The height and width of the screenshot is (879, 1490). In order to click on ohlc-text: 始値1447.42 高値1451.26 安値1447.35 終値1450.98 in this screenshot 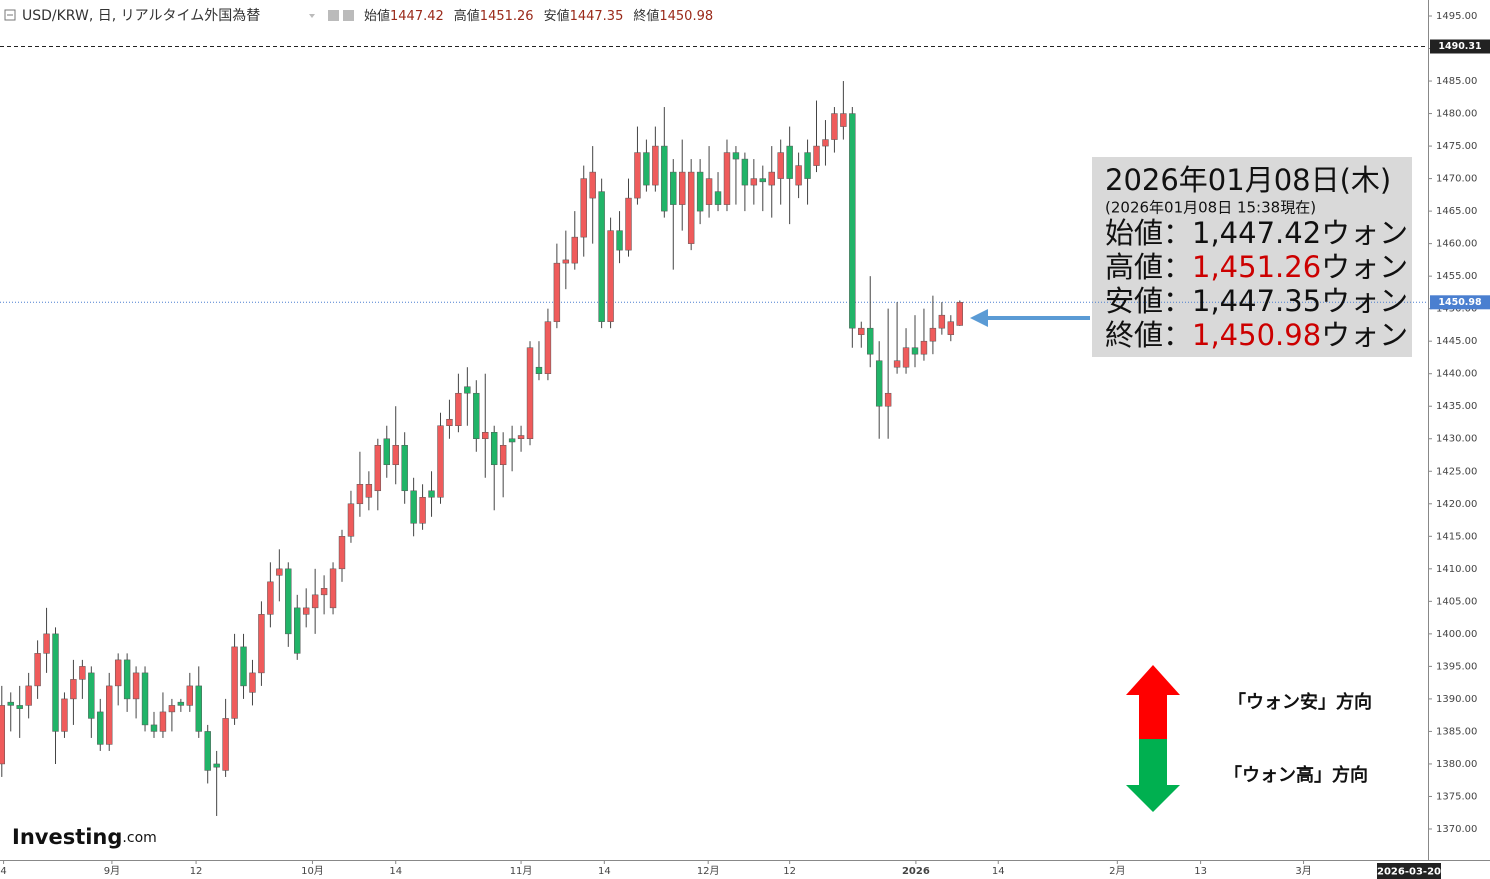, I will do `click(538, 16)`.